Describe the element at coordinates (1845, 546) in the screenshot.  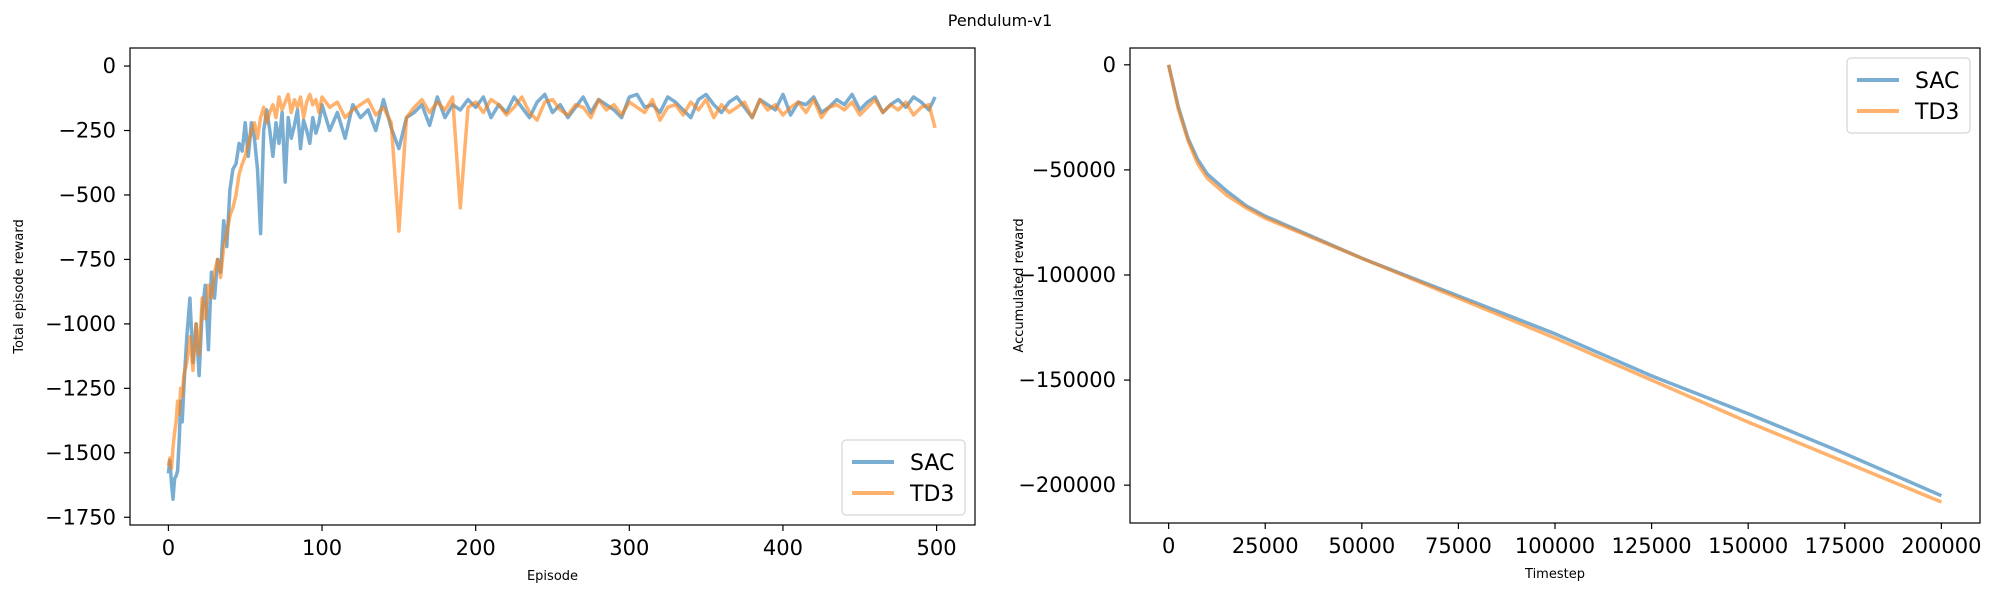
I see `x-tick-label: 175000` at that location.